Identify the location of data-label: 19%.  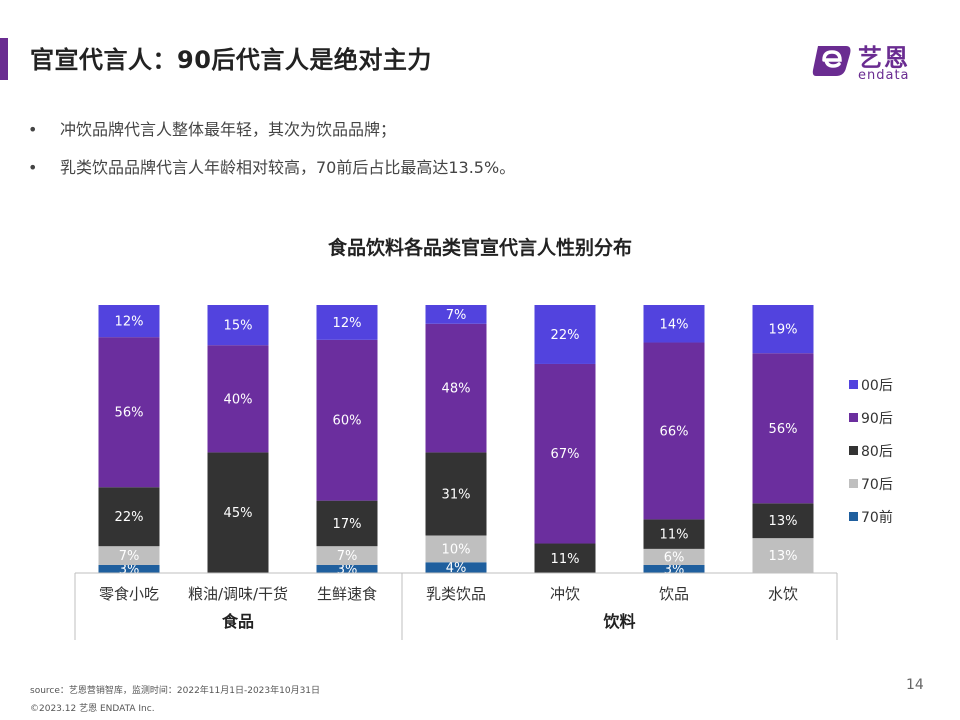
(783, 330).